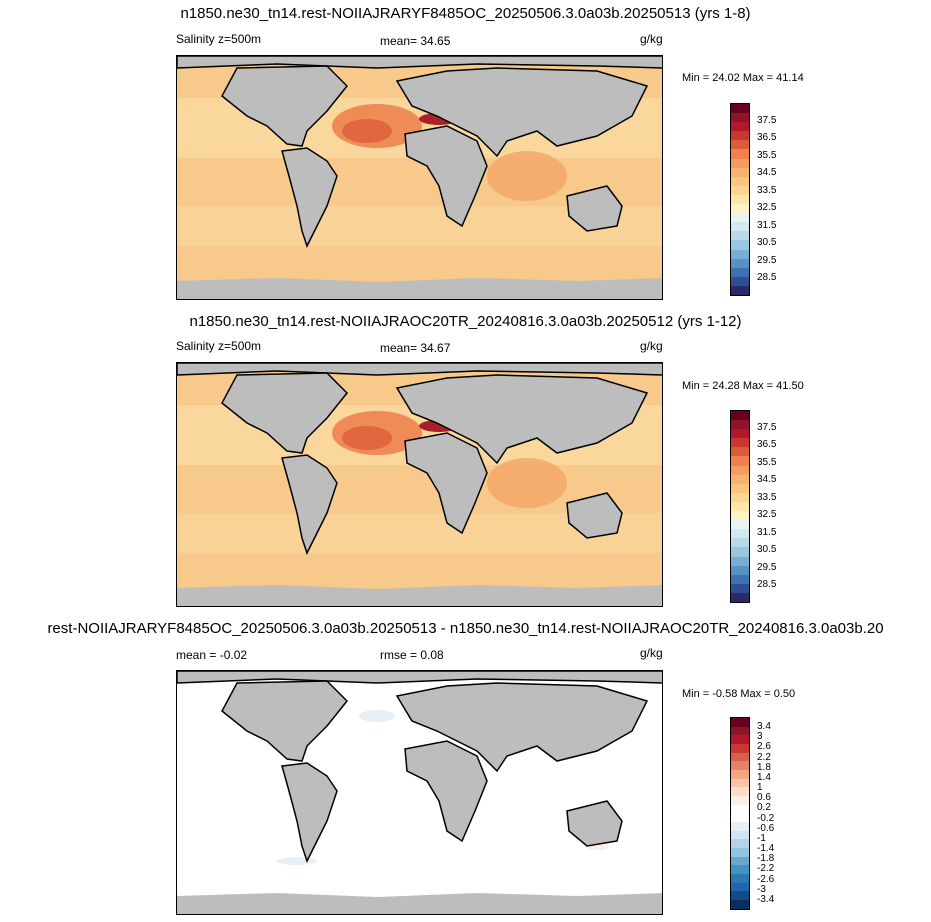 This screenshot has height=922, width=931. I want to click on panel3-colorbar, so click(740, 813).